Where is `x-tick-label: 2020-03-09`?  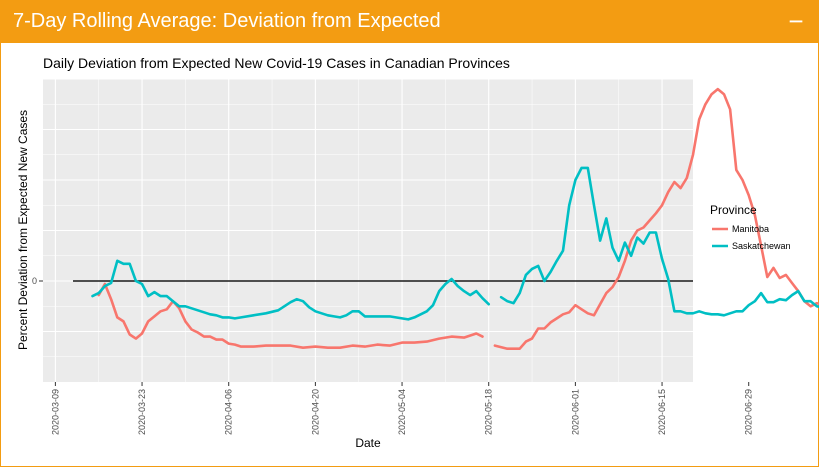 x-tick-label: 2020-03-09 is located at coordinates (55, 412).